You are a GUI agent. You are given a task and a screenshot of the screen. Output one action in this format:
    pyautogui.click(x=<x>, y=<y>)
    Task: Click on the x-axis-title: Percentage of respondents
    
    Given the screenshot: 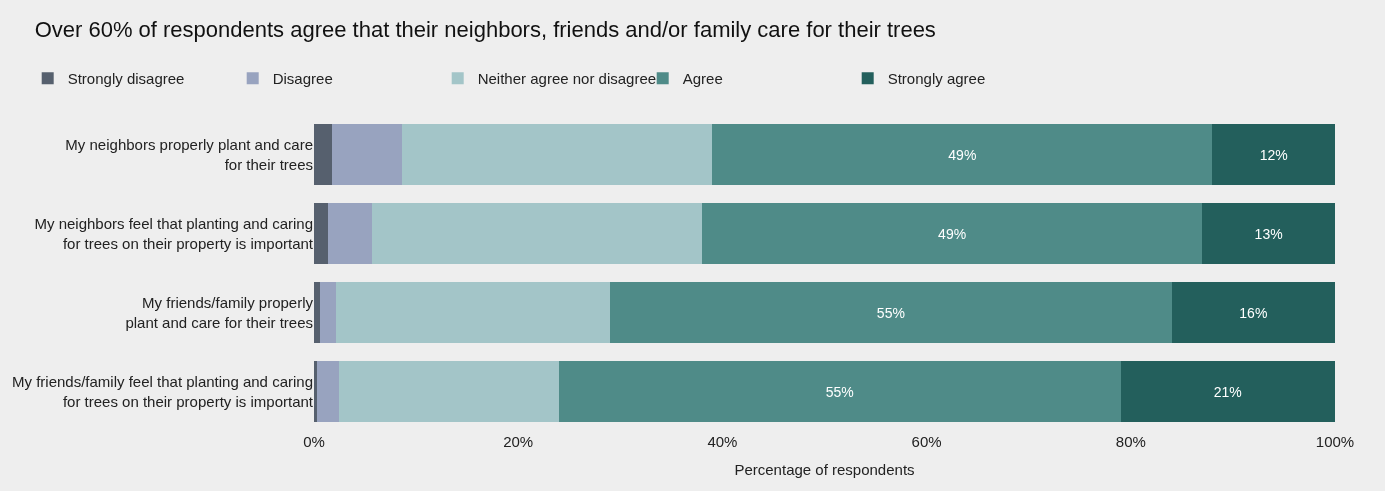 What is the action you would take?
    pyautogui.click(x=824, y=469)
    